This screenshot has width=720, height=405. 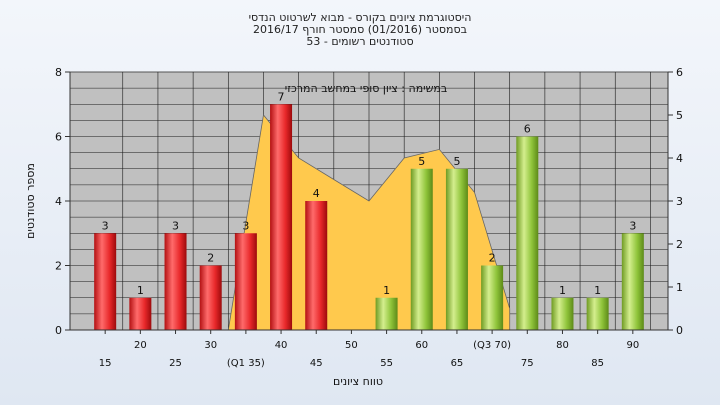 I want to click on left-tick-label: 8, so click(x=58, y=72).